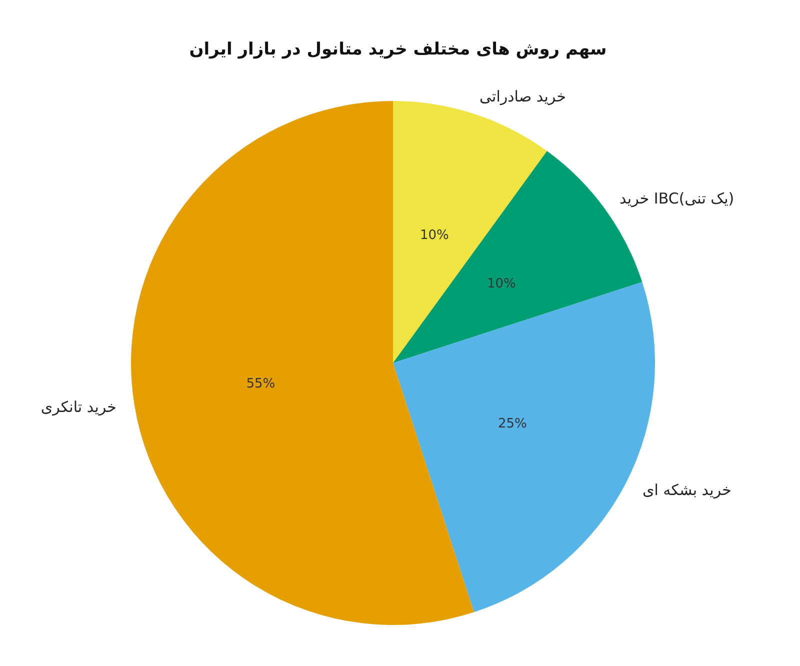 Image resolution: width=800 pixels, height=666 pixels. Describe the element at coordinates (398, 50) in the screenshot. I see `chart-title: سهم روش های مختلف خرید متانول در بازار ایران` at that location.